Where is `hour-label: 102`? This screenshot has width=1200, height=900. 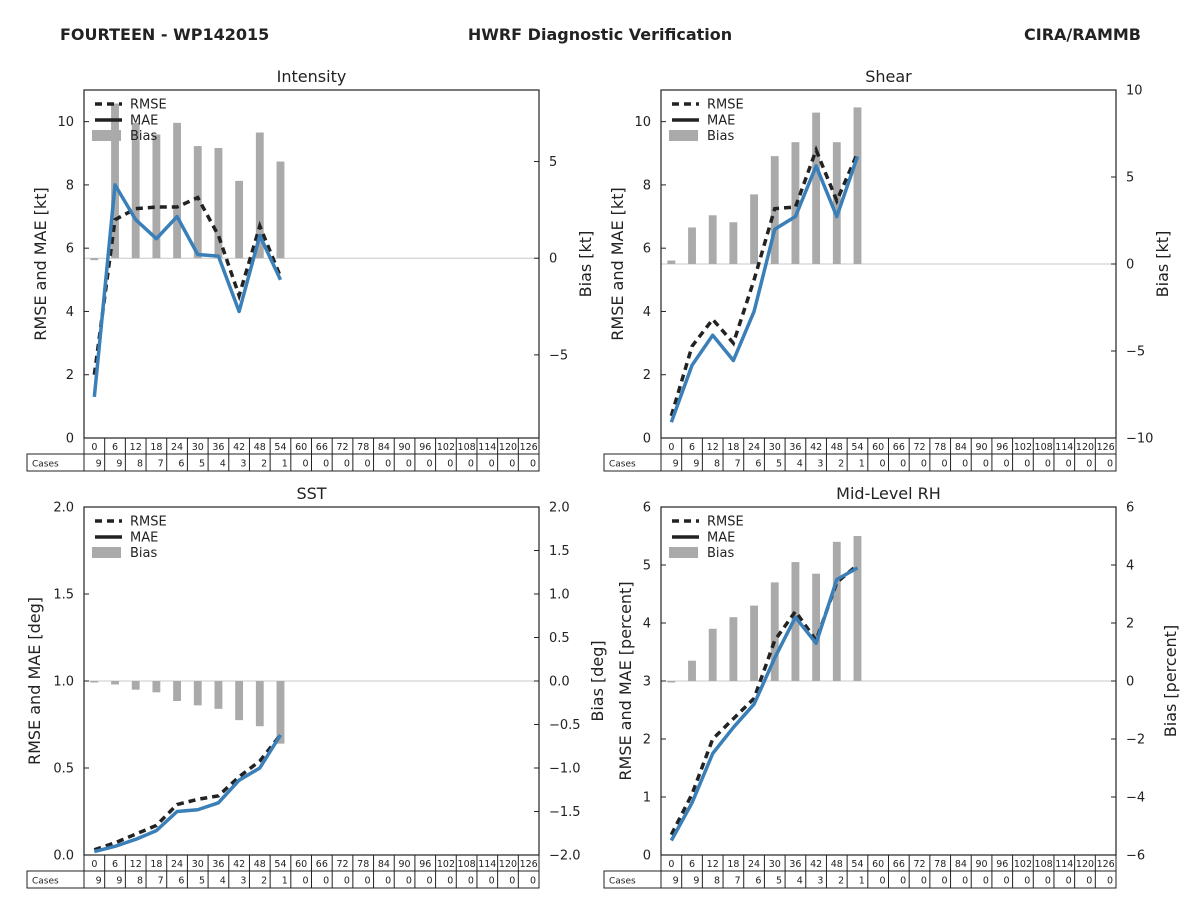
hour-label: 102 is located at coordinates (446, 447).